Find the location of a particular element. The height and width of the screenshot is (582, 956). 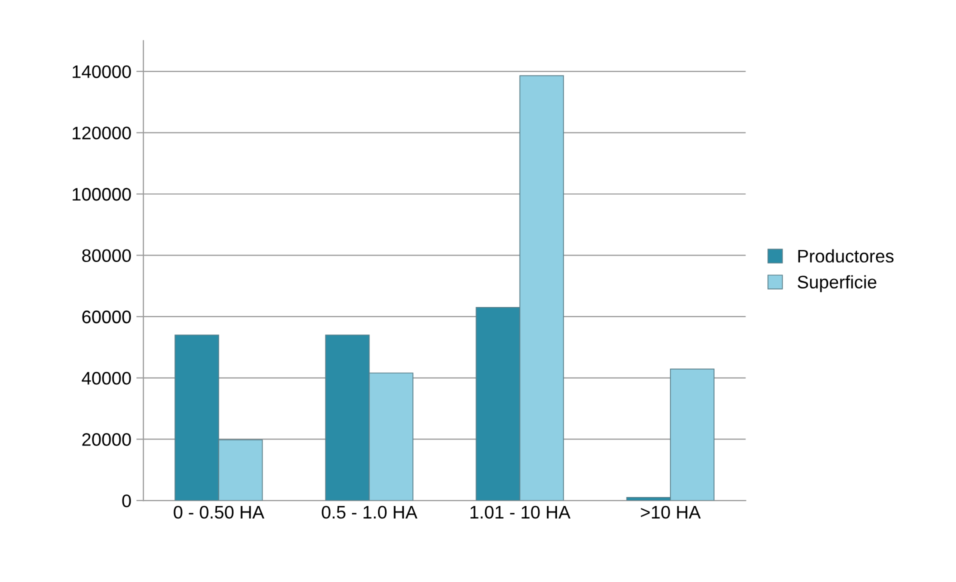

legend-label: Productores is located at coordinates (846, 256).